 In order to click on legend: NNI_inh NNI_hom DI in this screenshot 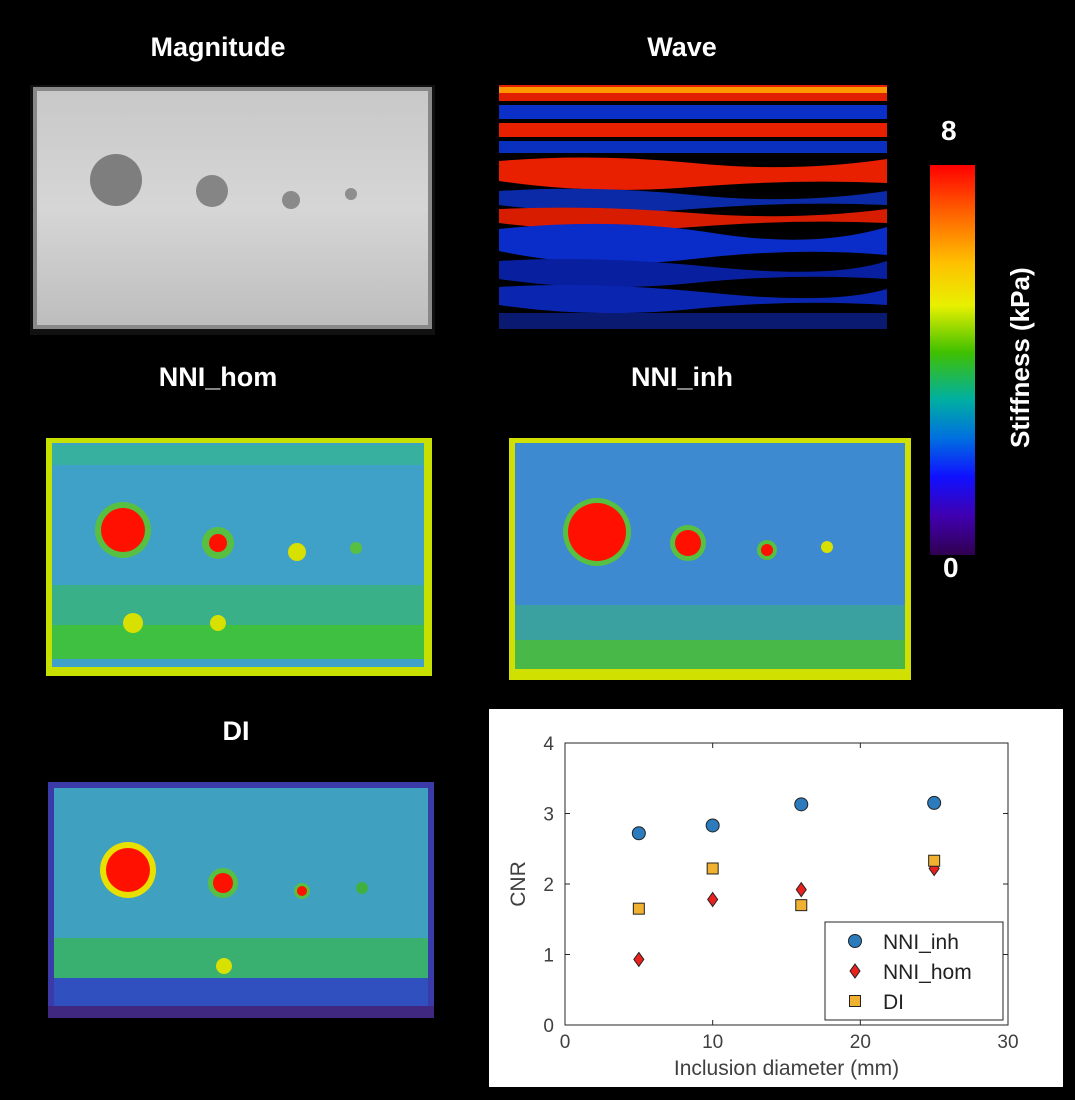, I will do `click(914, 971)`.